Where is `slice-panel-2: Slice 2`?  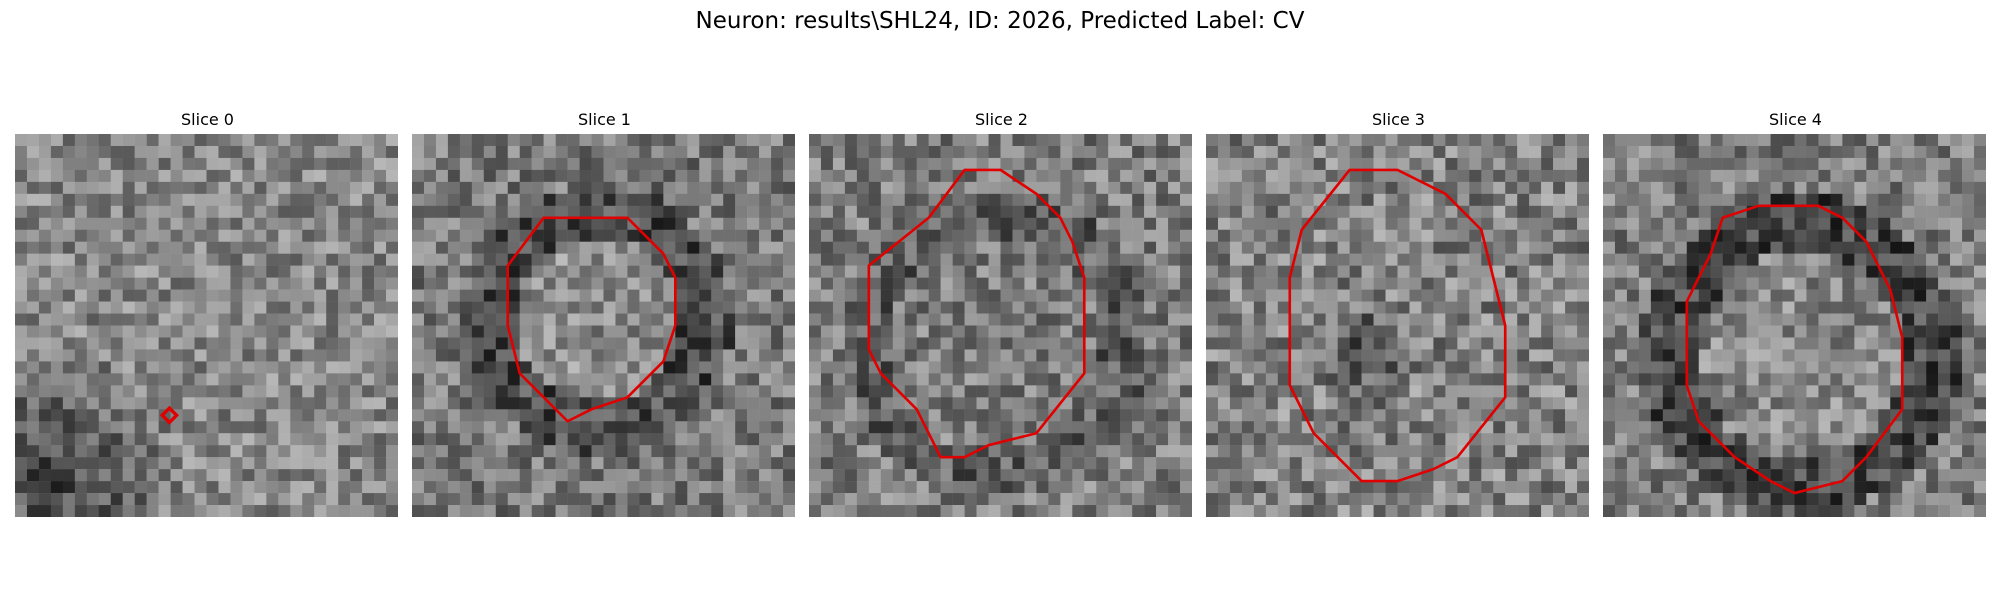 slice-panel-2: Slice 2 is located at coordinates (1001, 312).